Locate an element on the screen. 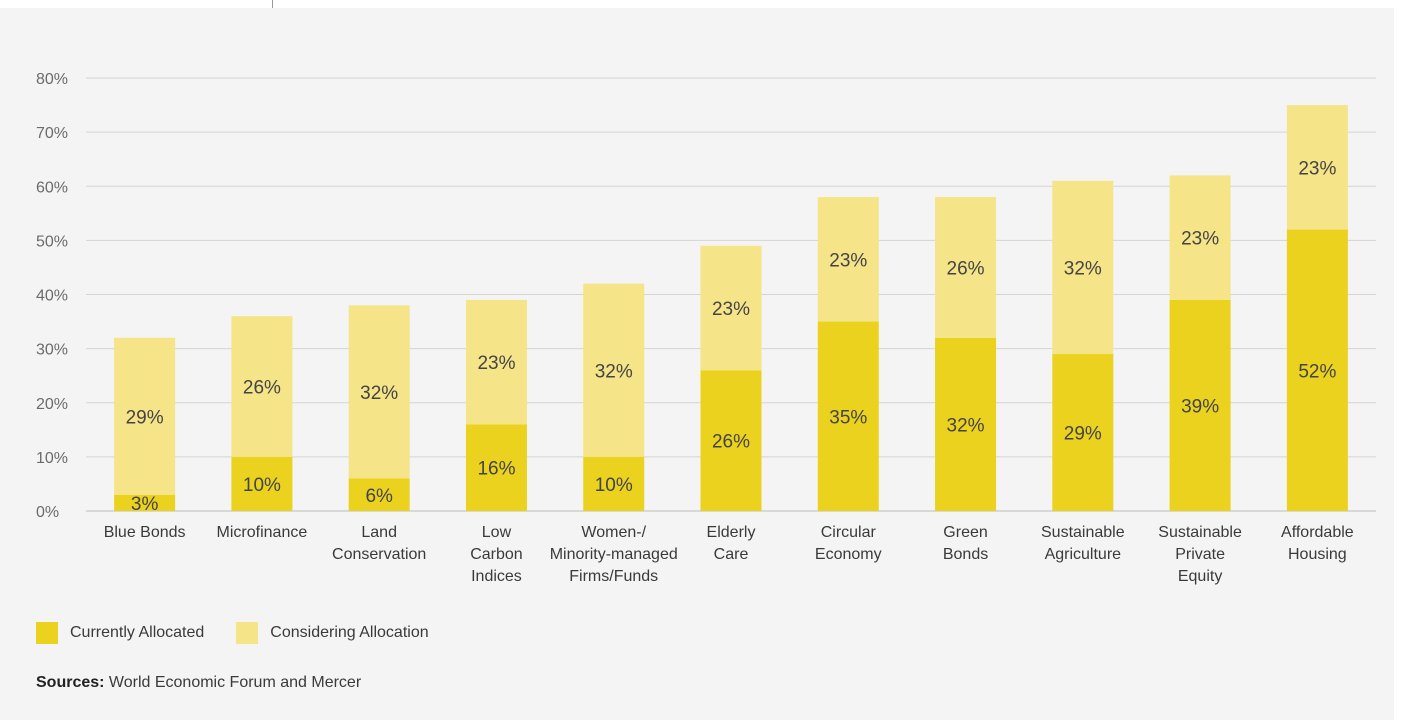 The height and width of the screenshot is (720, 1407). x-tick-label-line: Housing is located at coordinates (1317, 554).